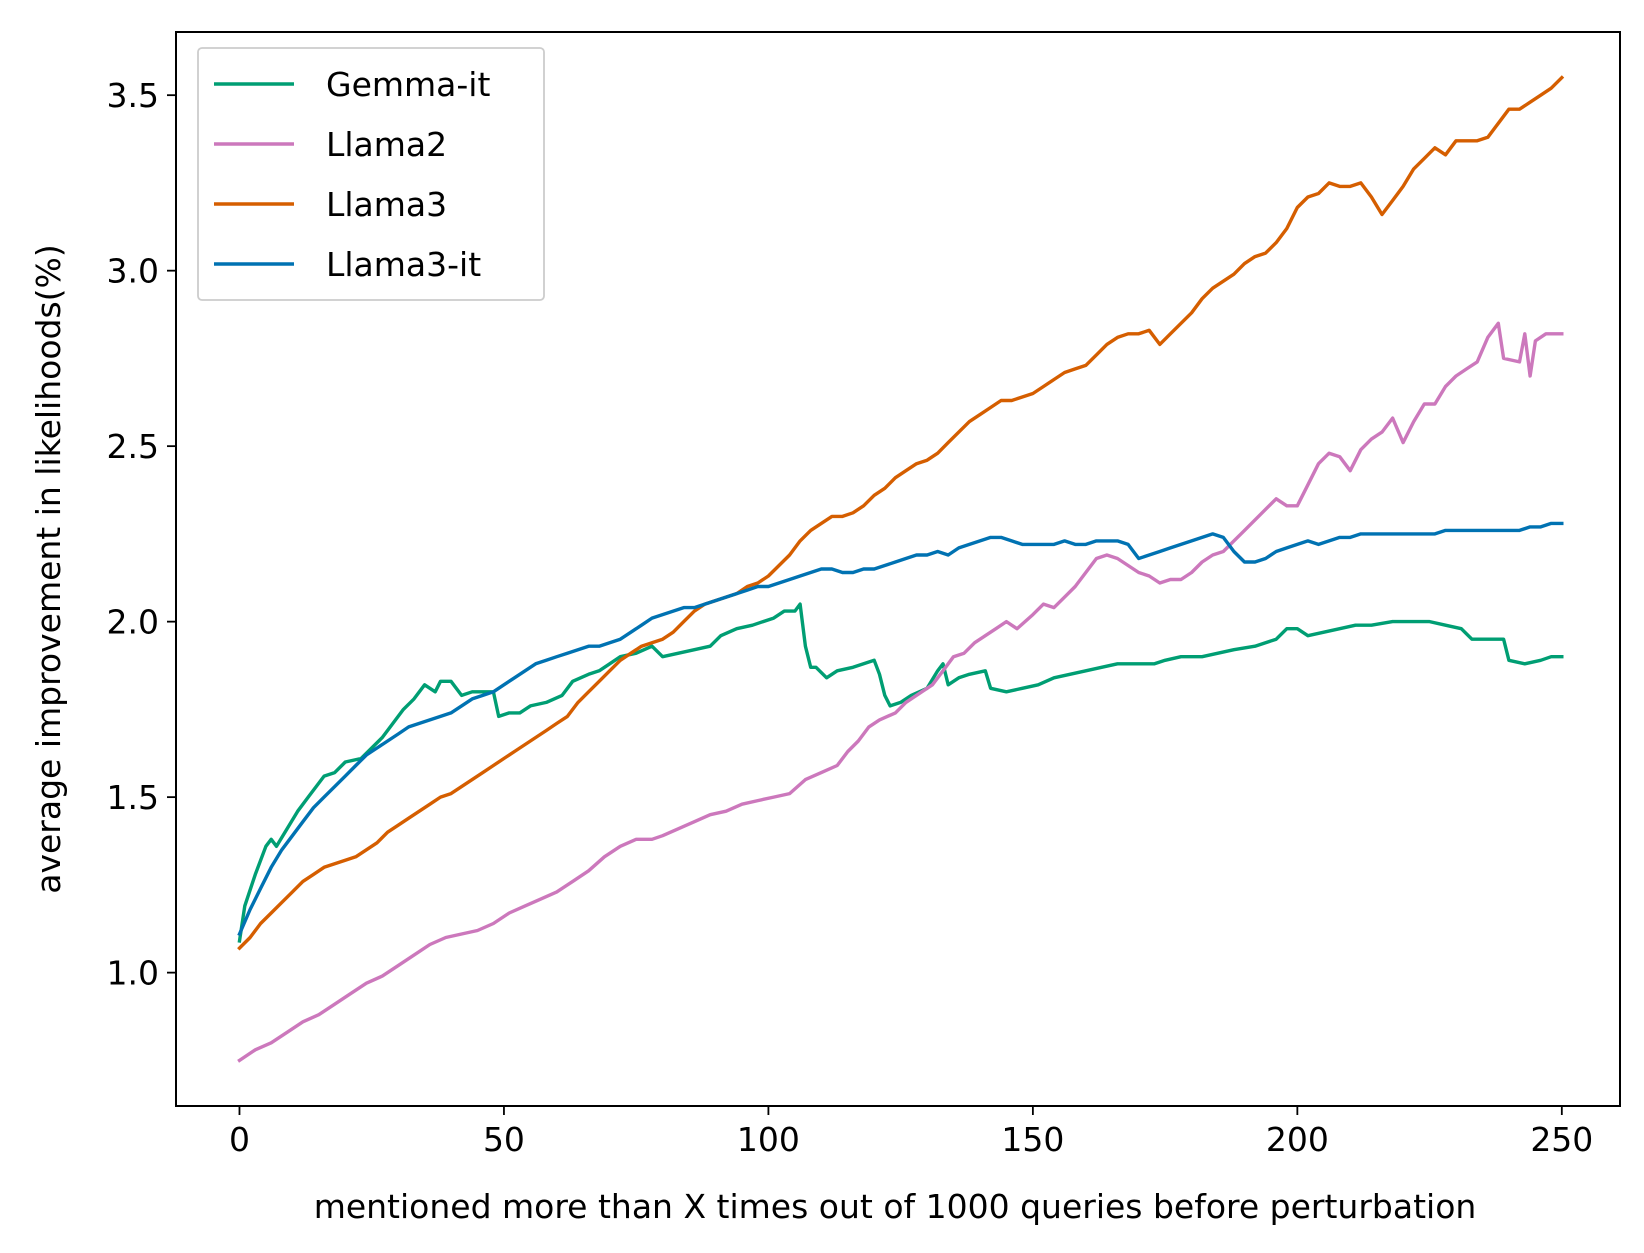 This screenshot has height=1253, width=1644. Describe the element at coordinates (403, 264) in the screenshot. I see `legend-label-llama3-it: Llama3-it` at that location.